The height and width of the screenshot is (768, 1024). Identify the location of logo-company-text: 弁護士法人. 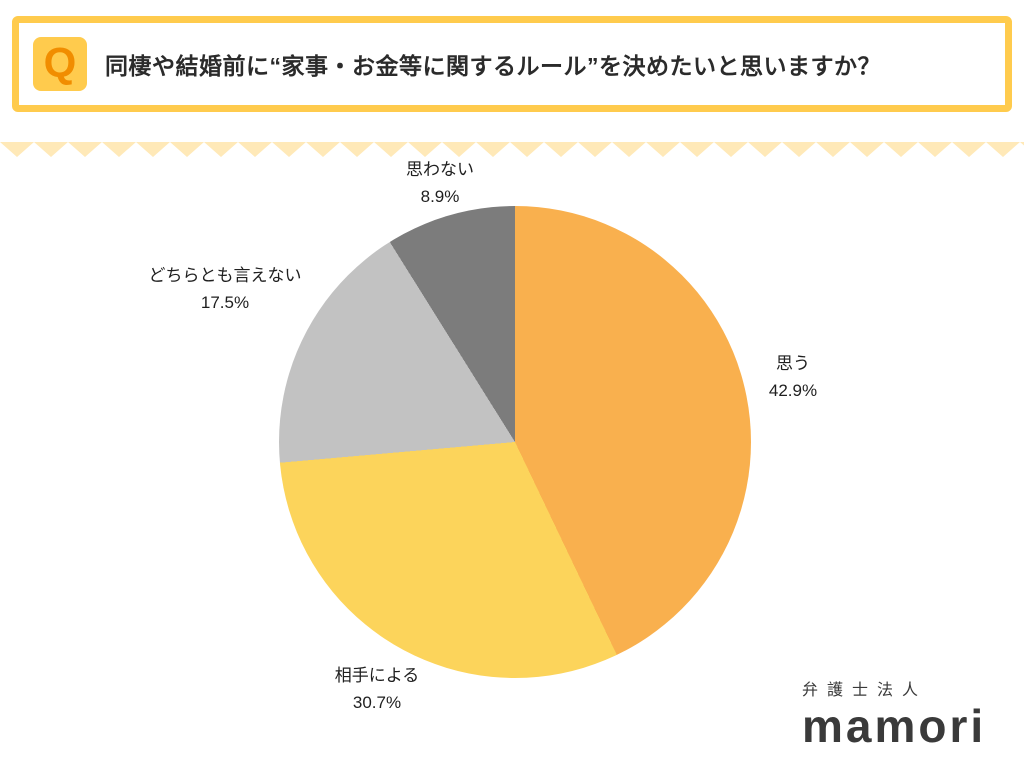
(865, 690).